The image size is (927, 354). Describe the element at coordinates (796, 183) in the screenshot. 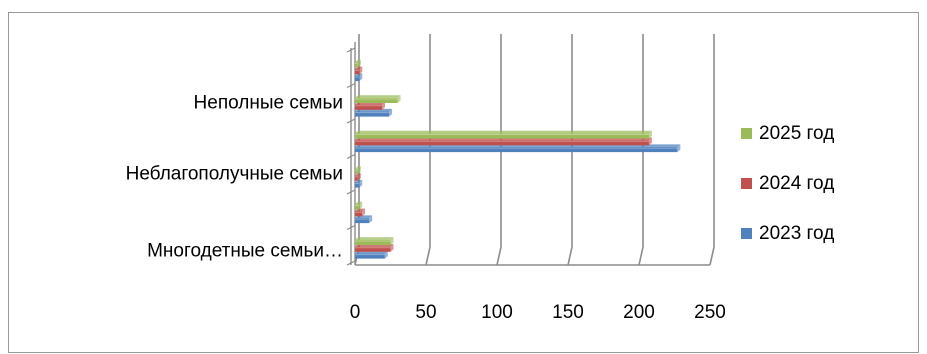

I see `legend-label: 2024 год` at that location.